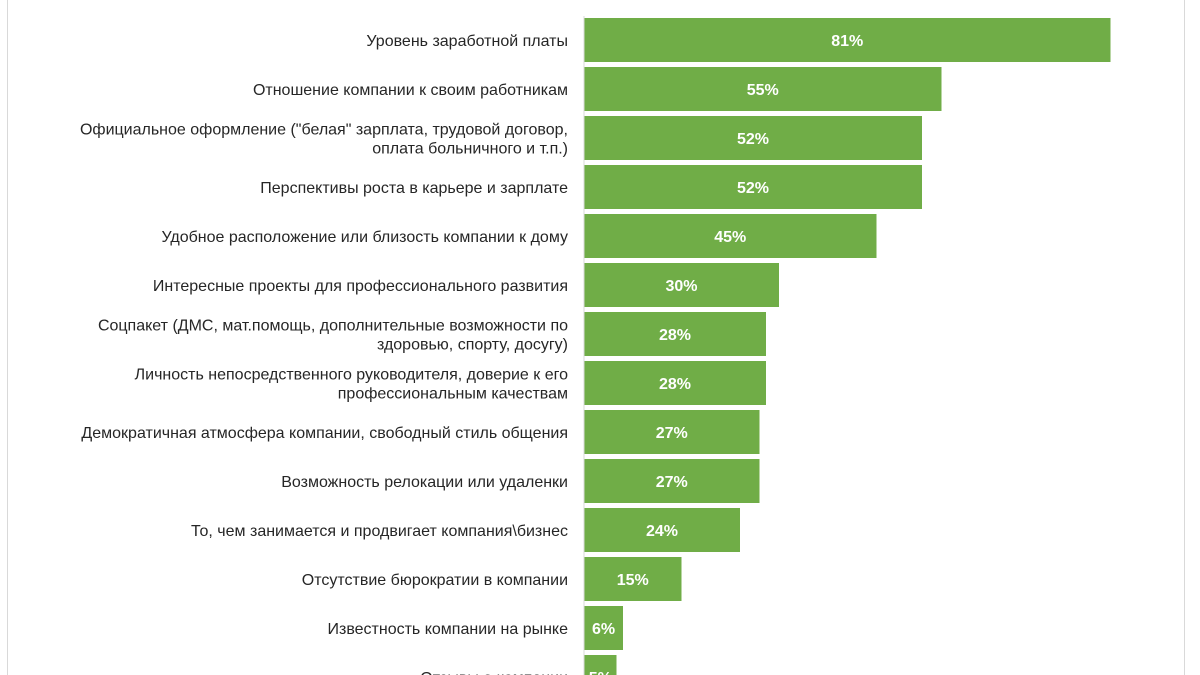  I want to click on bar-value-label: 6%, so click(603, 629).